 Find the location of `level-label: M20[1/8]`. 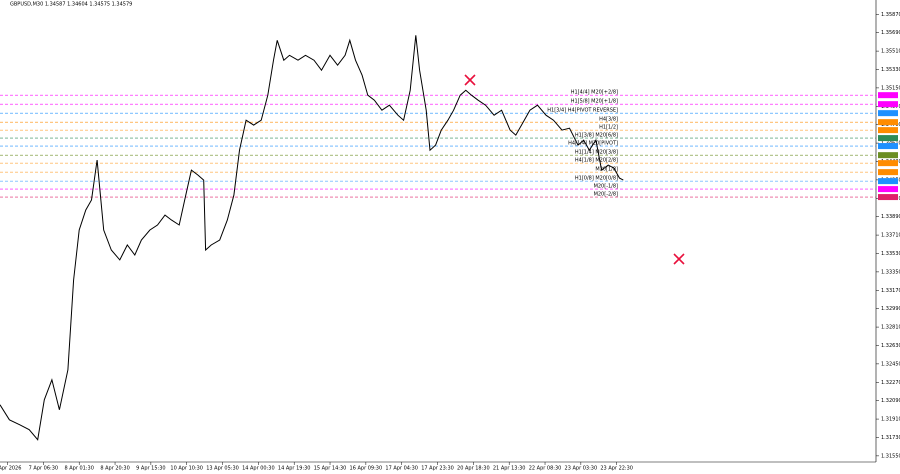

level-label: M20[1/8] is located at coordinates (606, 170).